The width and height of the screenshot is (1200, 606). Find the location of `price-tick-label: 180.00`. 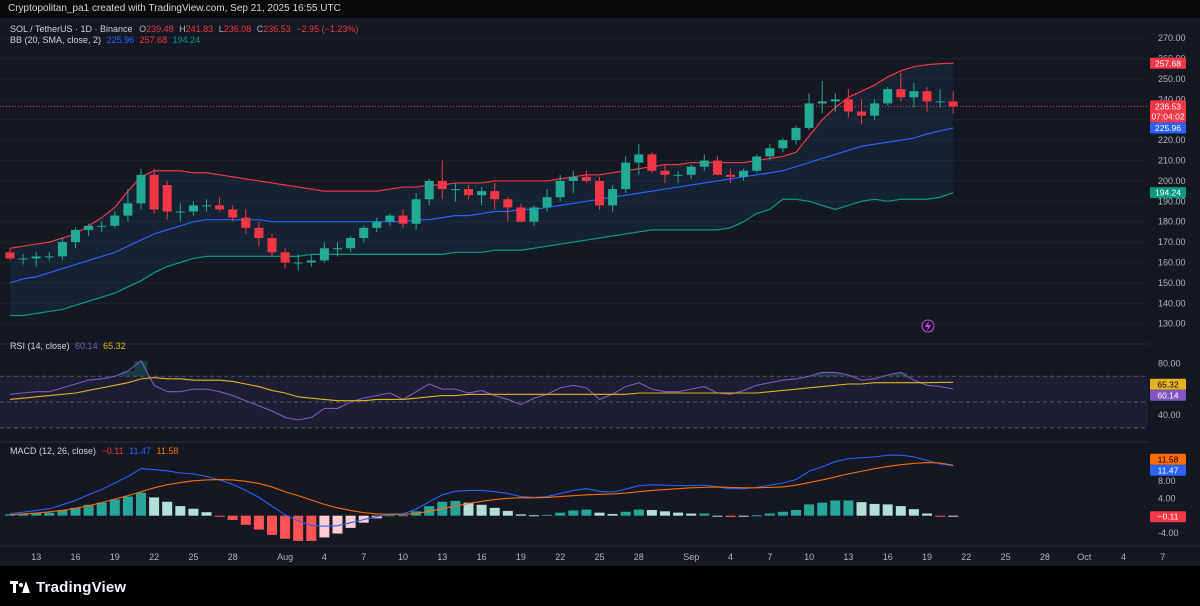

price-tick-label: 180.00 is located at coordinates (1172, 222).